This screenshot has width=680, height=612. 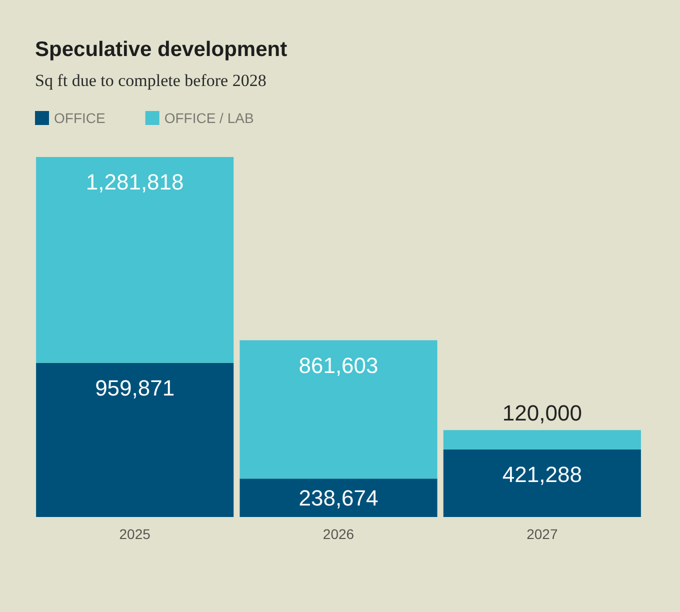 What do you see at coordinates (542, 534) in the screenshot?
I see `x-tick-label: 2027` at bounding box center [542, 534].